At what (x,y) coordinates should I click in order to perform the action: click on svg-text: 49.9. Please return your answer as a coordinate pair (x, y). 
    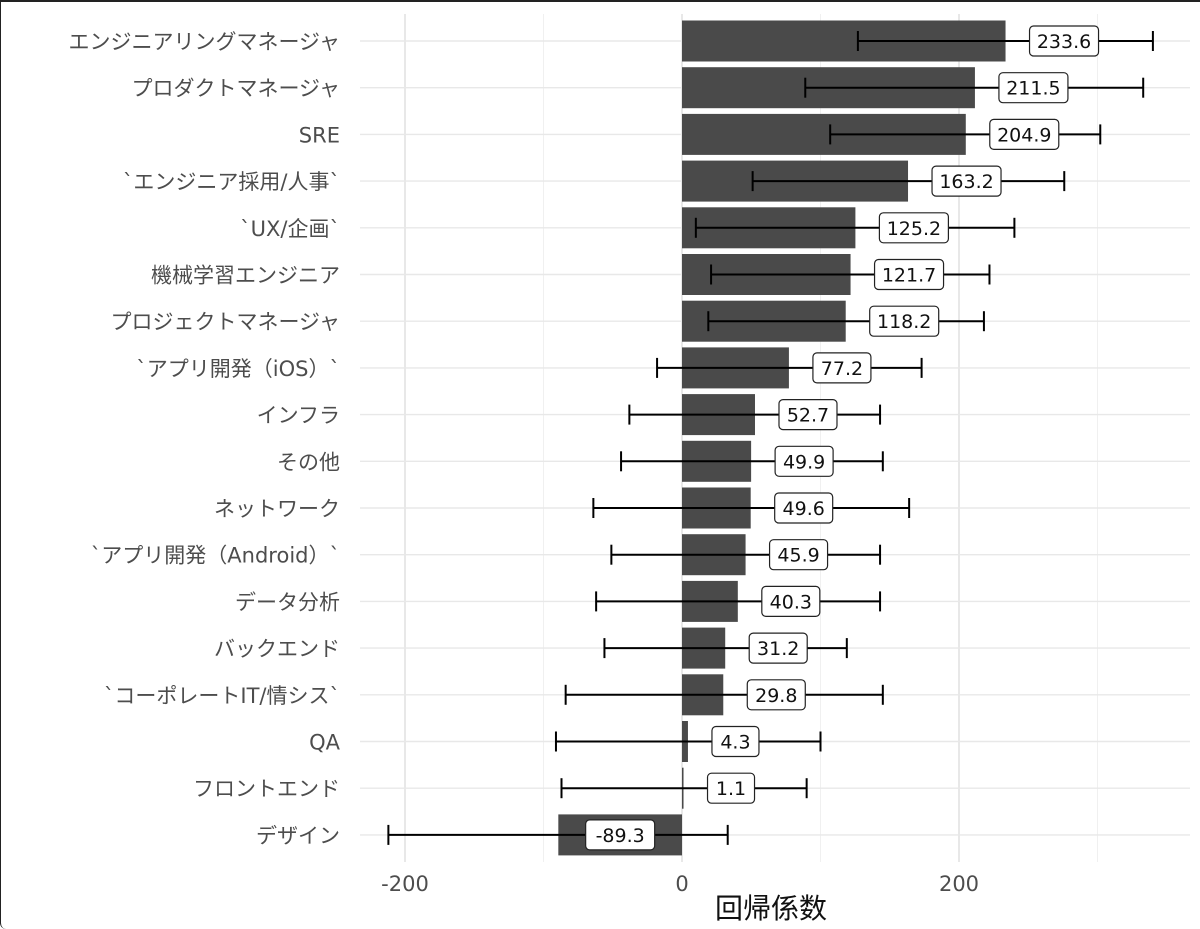
    Looking at the image, I should click on (804, 462).